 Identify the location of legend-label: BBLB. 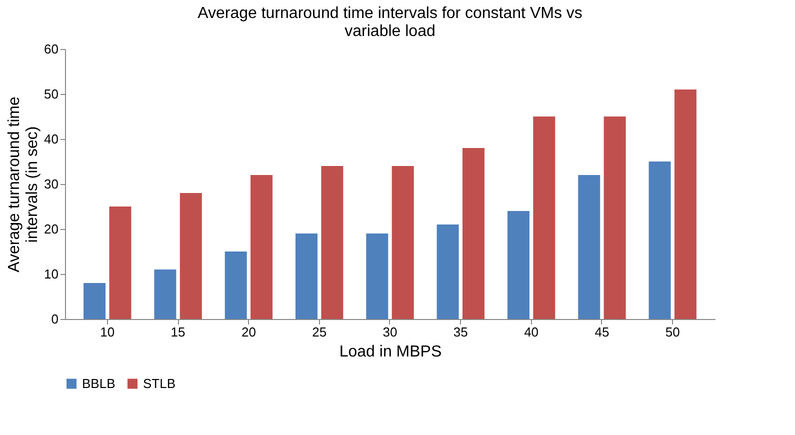
(99, 383).